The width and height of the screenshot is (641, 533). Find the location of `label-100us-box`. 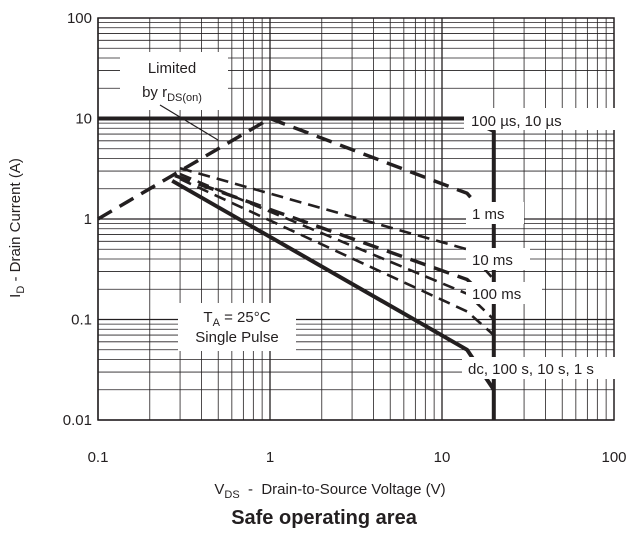

label-100us-box is located at coordinates (548, 119).